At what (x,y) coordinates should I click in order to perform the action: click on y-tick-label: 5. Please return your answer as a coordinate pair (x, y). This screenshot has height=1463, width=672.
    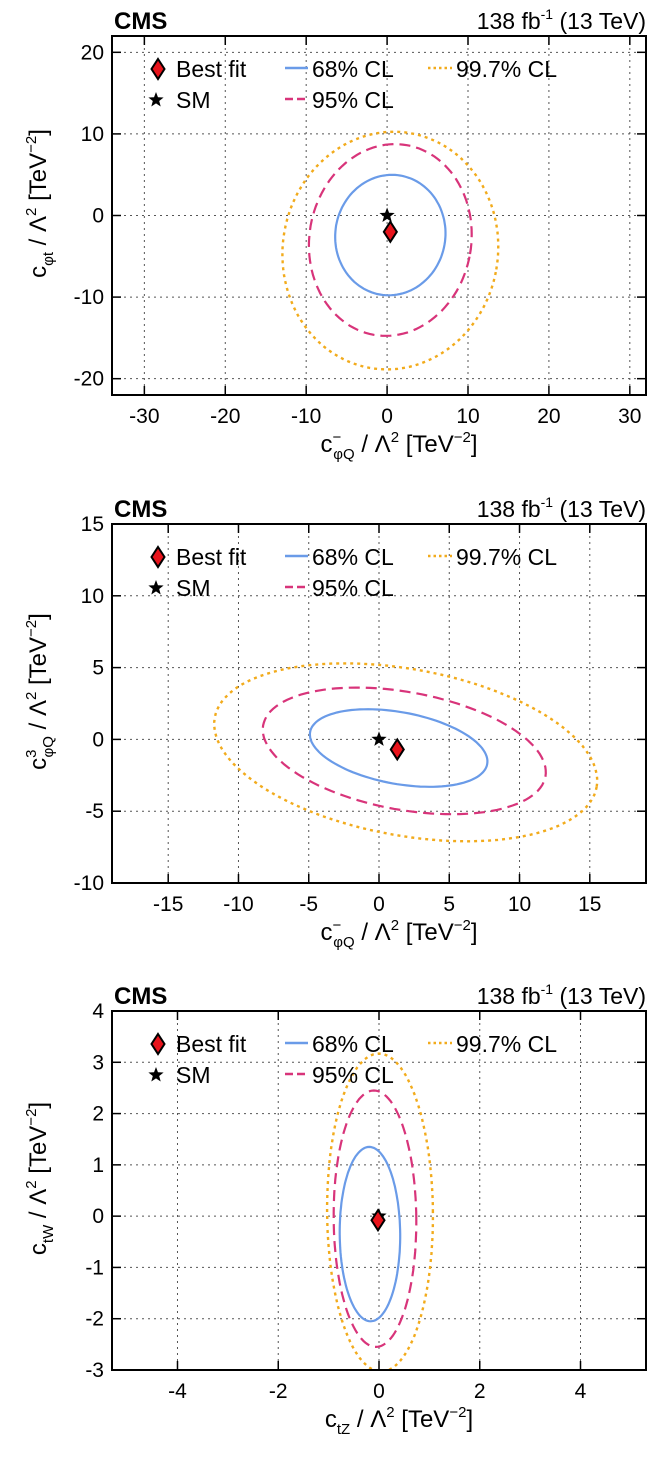
    Looking at the image, I should click on (98, 668).